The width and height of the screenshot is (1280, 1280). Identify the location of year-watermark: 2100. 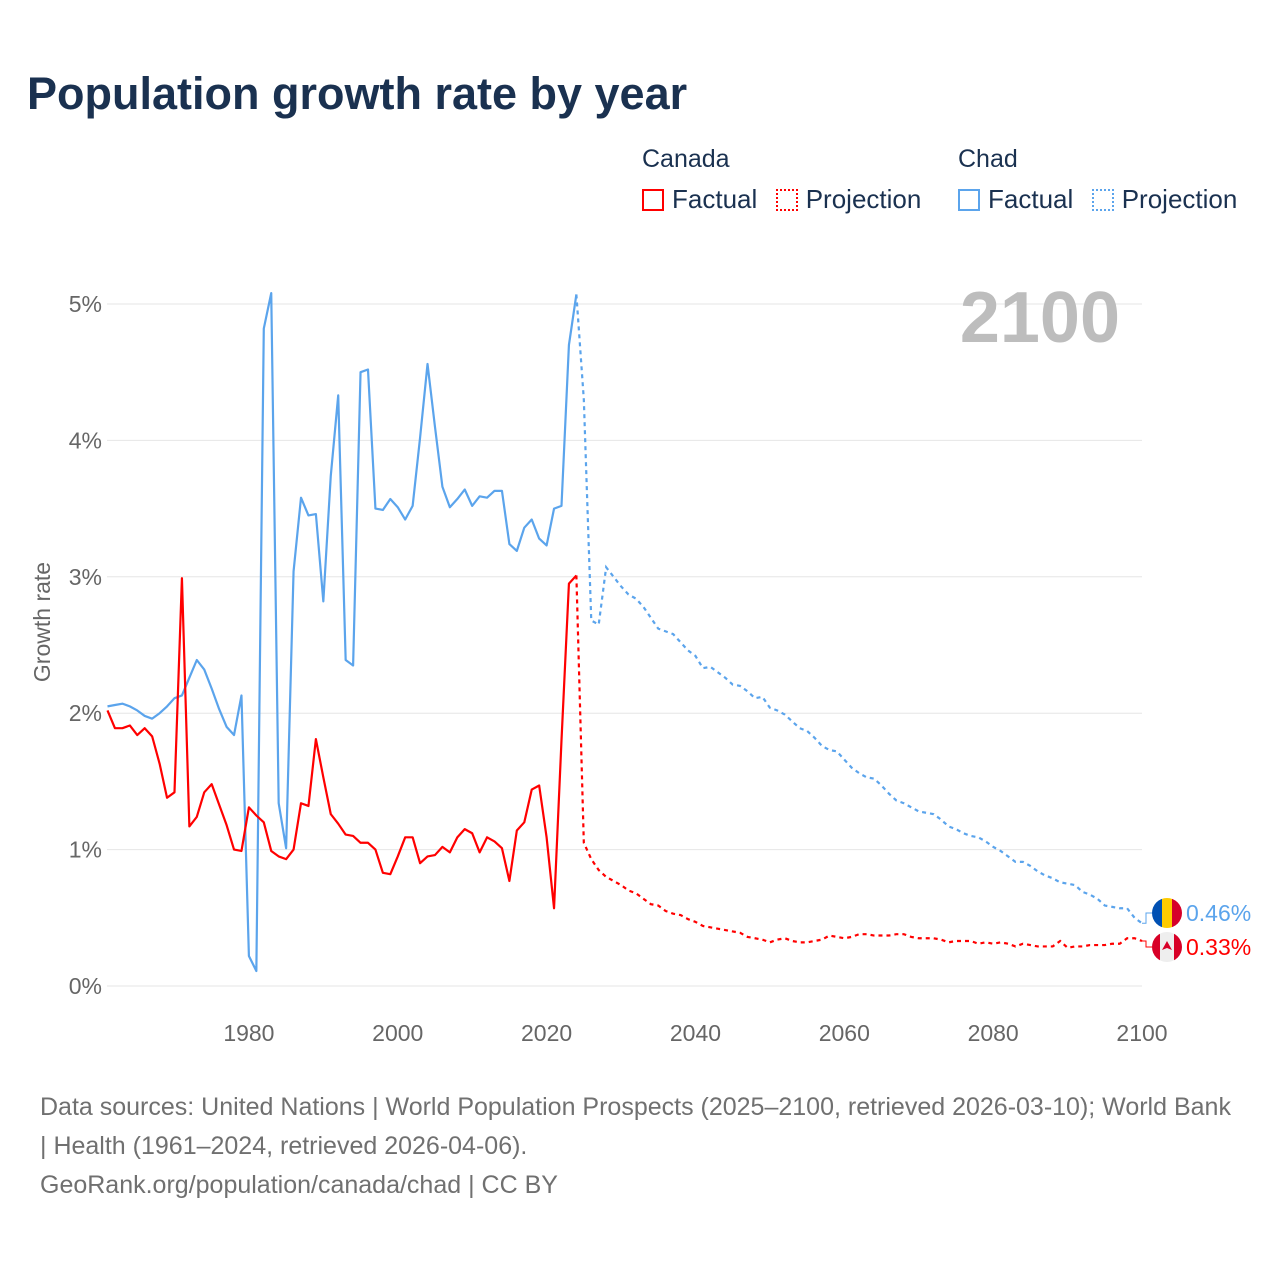
(1040, 318).